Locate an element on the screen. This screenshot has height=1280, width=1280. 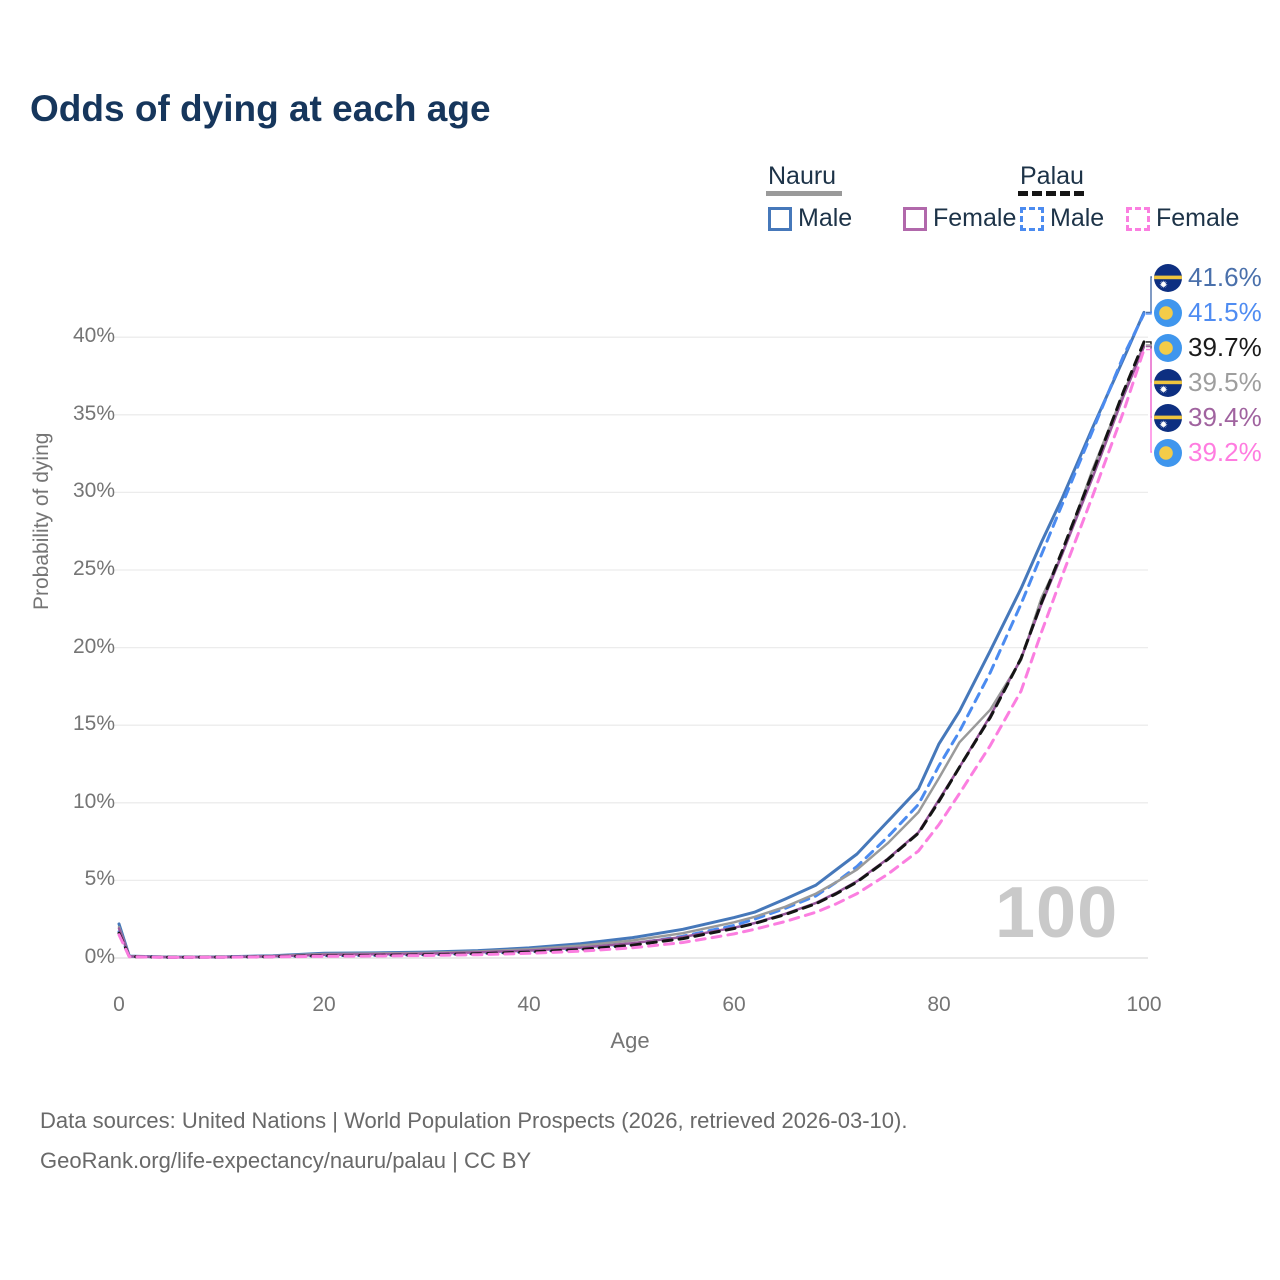
legend-underline-nauru is located at coordinates (804, 193).